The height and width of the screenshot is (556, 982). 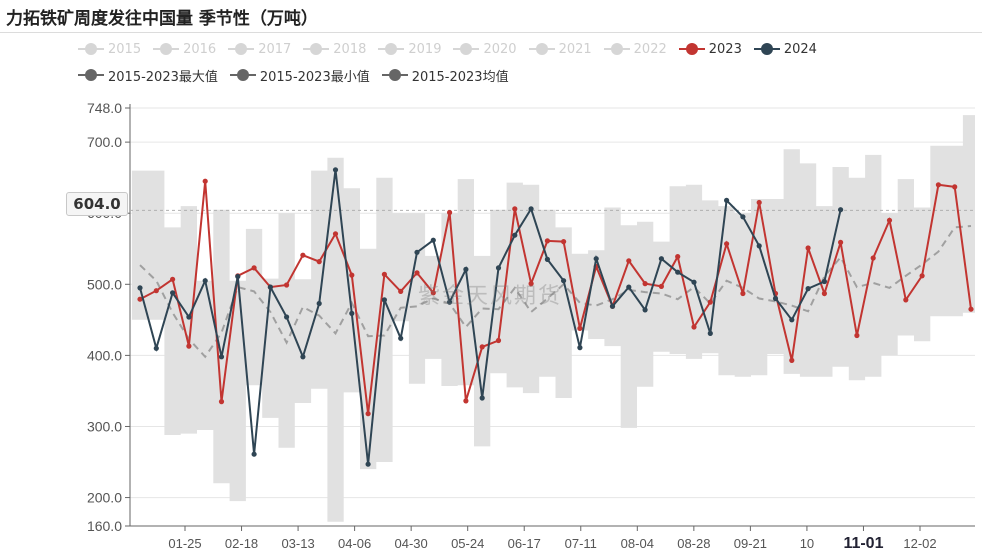 I want to click on legend-item-2024: 2024, so click(x=785, y=49).